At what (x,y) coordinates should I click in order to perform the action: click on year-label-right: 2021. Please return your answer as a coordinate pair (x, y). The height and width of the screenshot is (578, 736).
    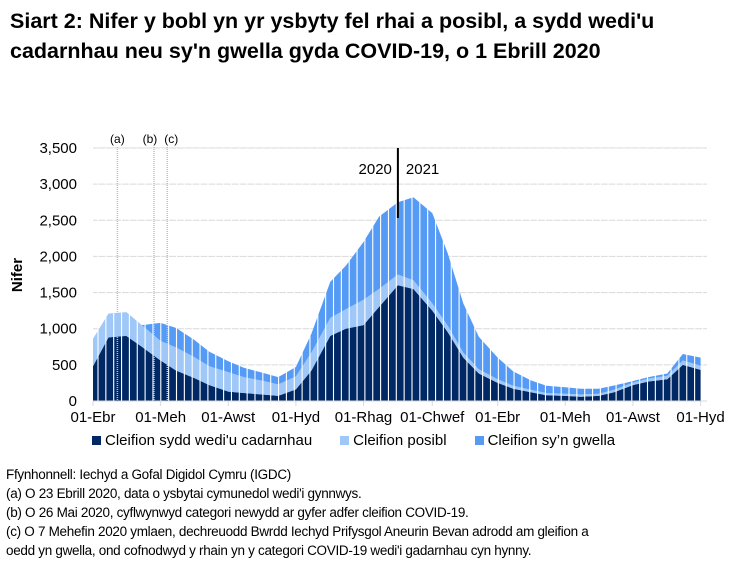
    Looking at the image, I should click on (422, 169).